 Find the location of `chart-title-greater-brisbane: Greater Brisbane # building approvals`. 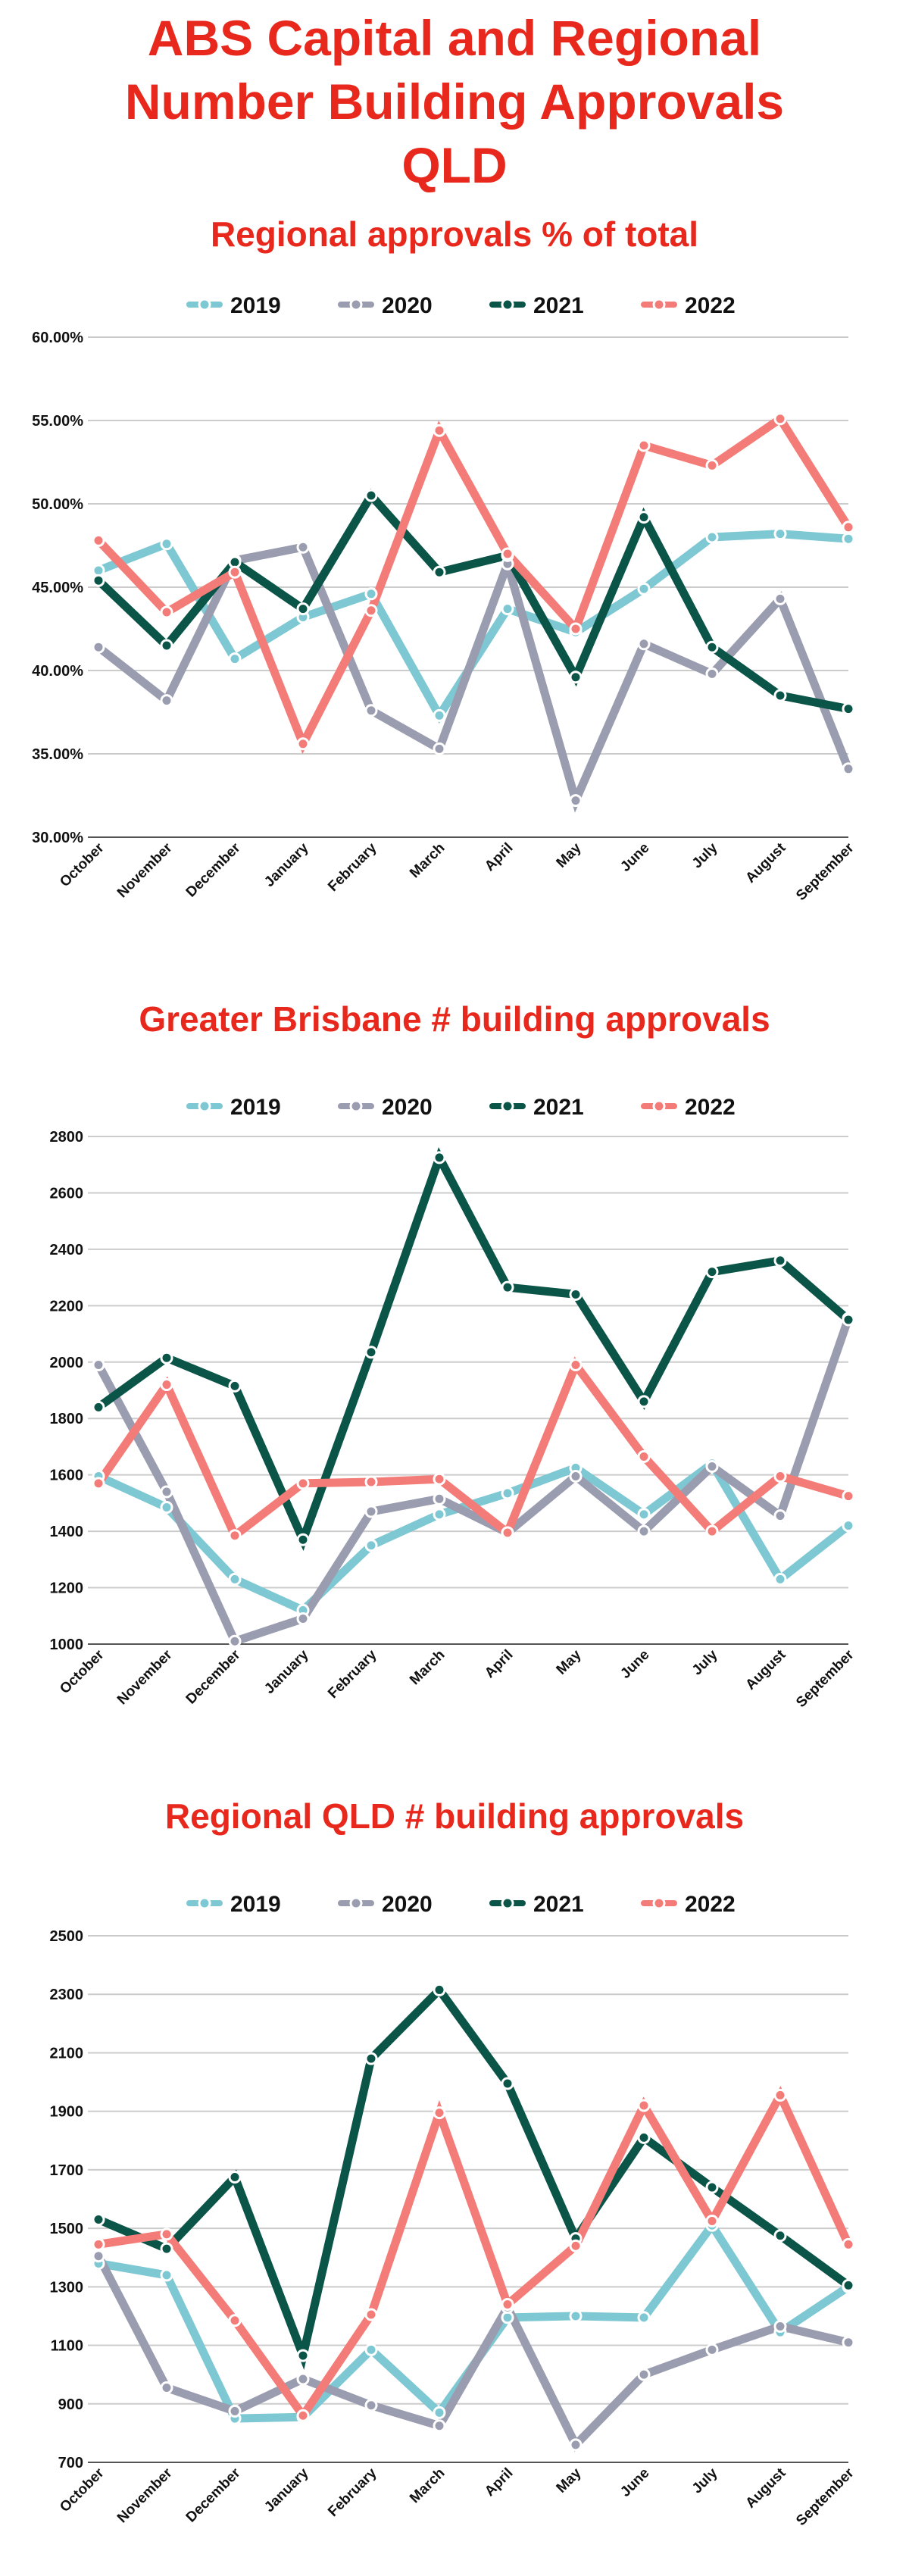

chart-title-greater-brisbane: Greater Brisbane # building approvals is located at coordinates (454, 1019).